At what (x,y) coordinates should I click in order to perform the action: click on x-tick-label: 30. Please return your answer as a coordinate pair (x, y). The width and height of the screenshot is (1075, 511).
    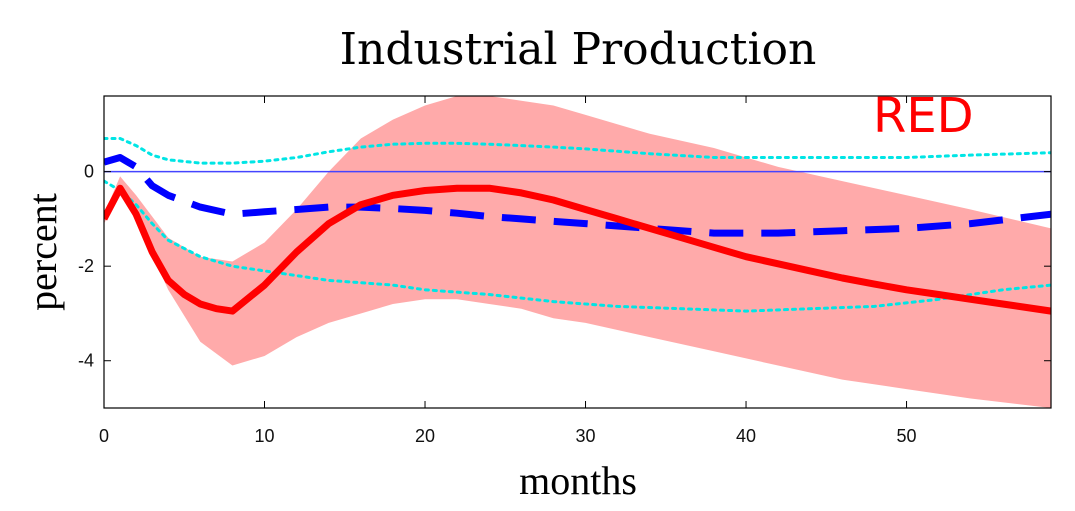
    Looking at the image, I should click on (586, 436).